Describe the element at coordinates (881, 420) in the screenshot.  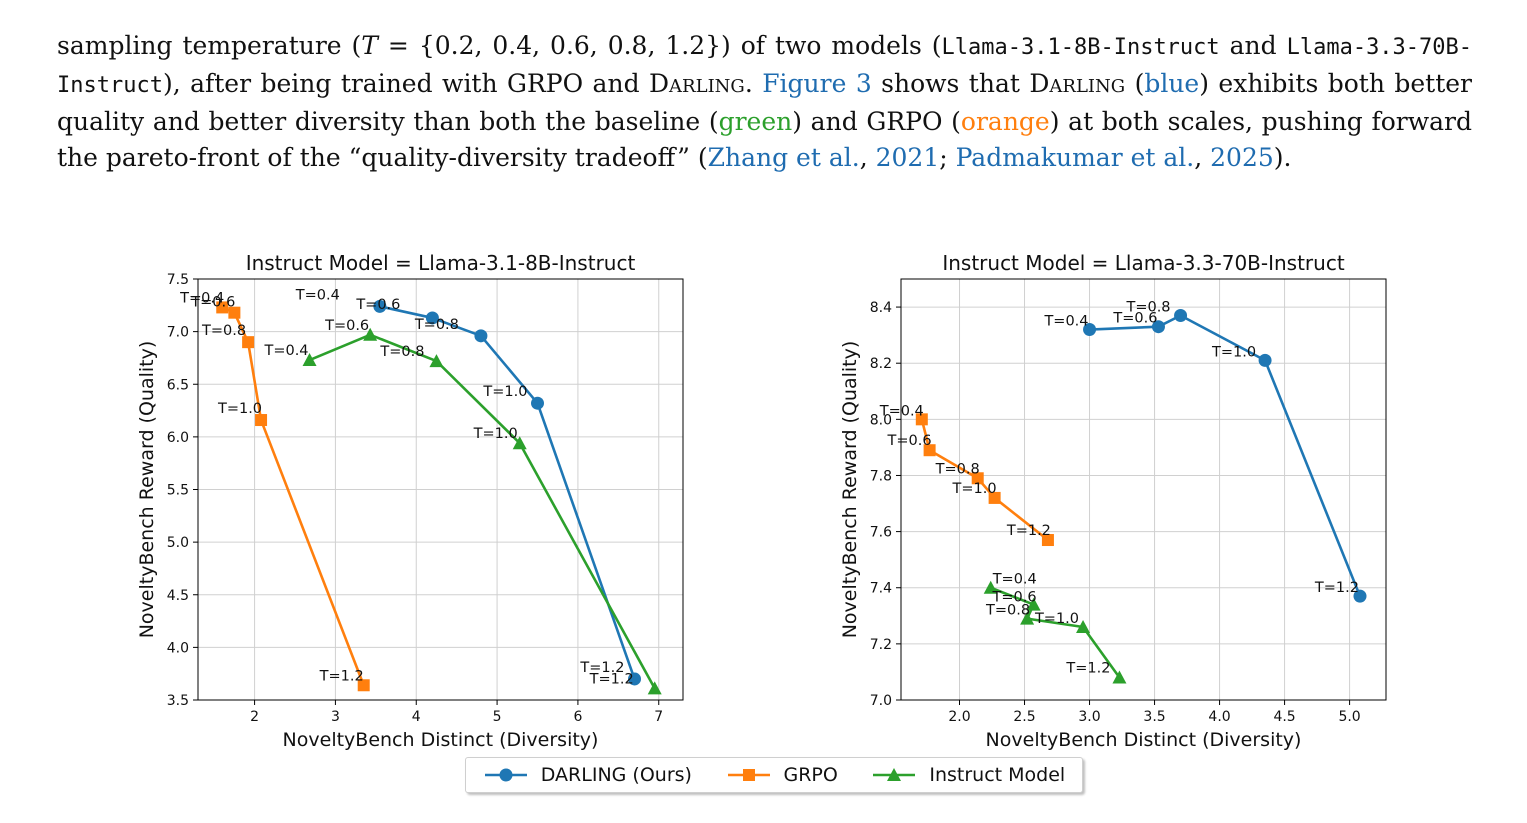
I see `tick-label-y: 8.0` at that location.